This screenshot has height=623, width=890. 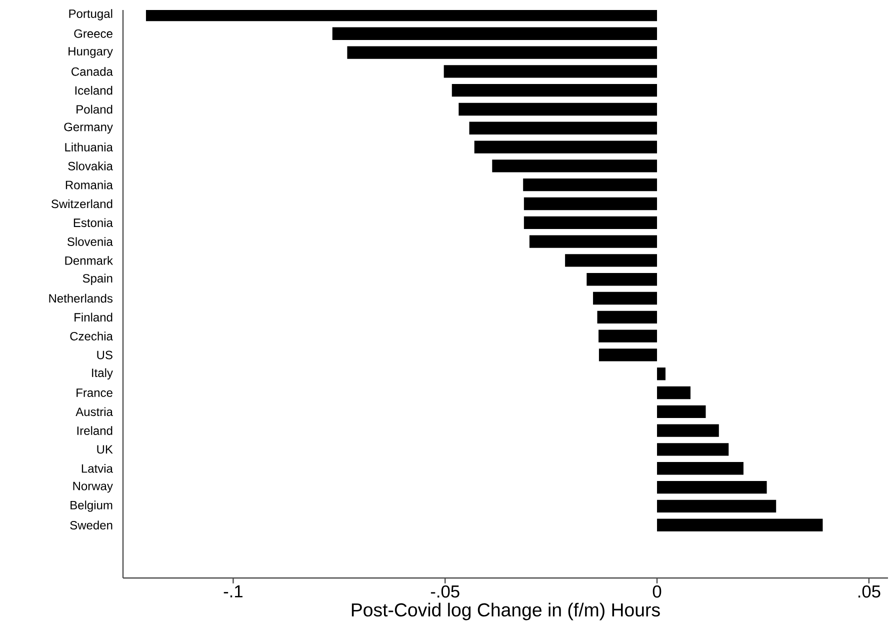 What do you see at coordinates (94, 392) in the screenshot?
I see `y-tick-label: France` at bounding box center [94, 392].